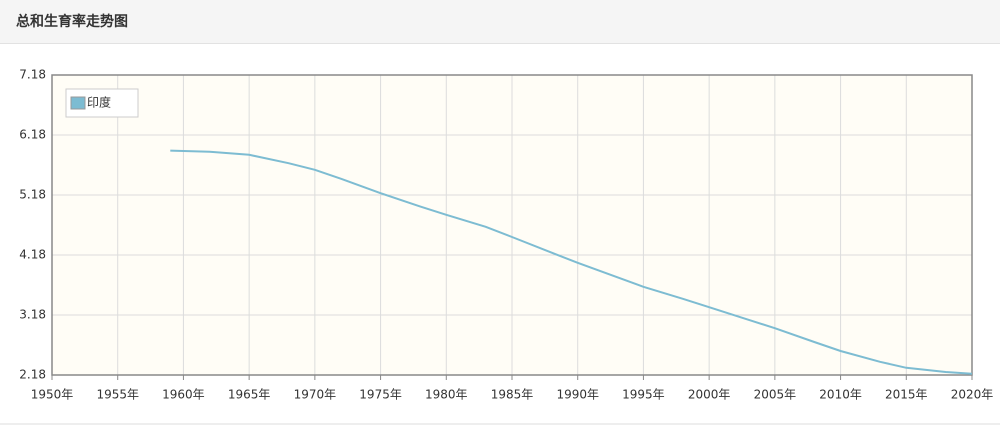  What do you see at coordinates (446, 395) in the screenshot?
I see `x-tick-label: 1980年` at bounding box center [446, 395].